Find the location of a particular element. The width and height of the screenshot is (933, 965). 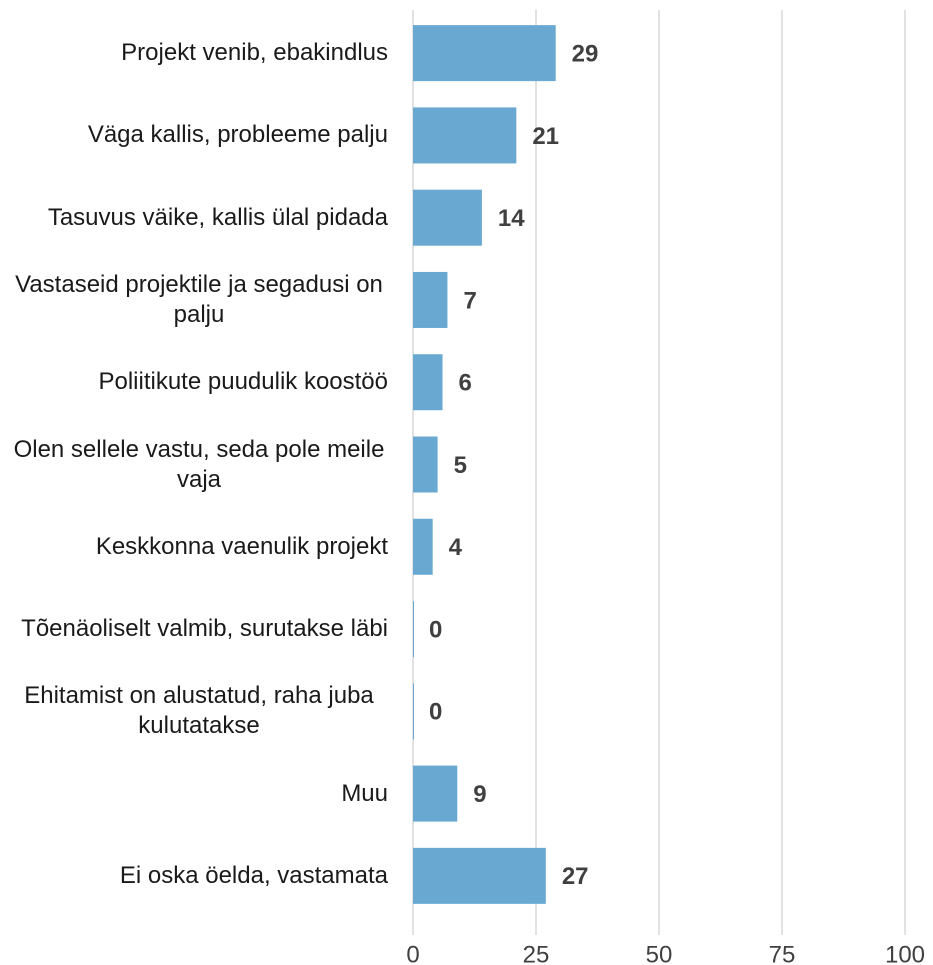

value-label: 4 is located at coordinates (456, 547).